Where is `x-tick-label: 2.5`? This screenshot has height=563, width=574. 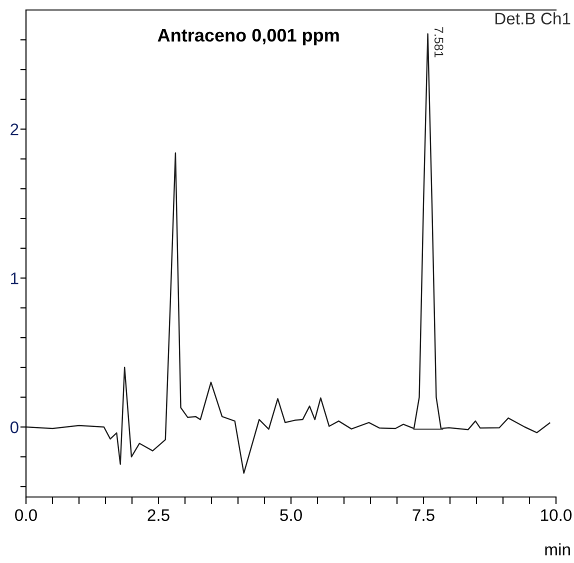 x-tick-label: 2.5 is located at coordinates (159, 515).